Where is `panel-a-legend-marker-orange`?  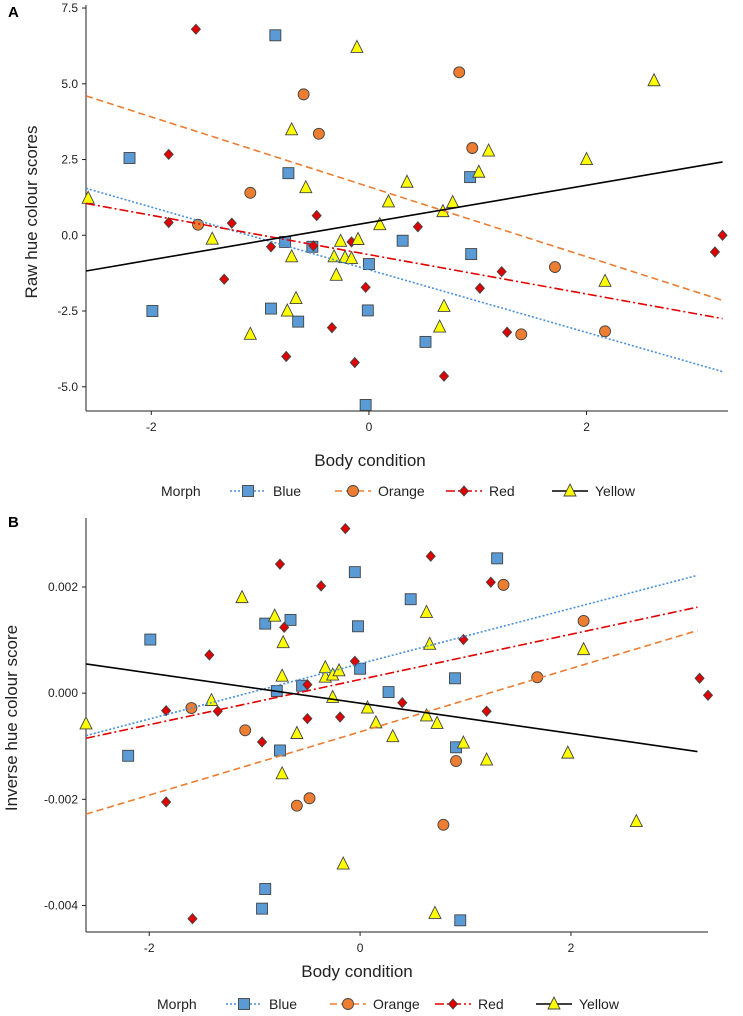
panel-a-legend-marker-orange is located at coordinates (353, 491).